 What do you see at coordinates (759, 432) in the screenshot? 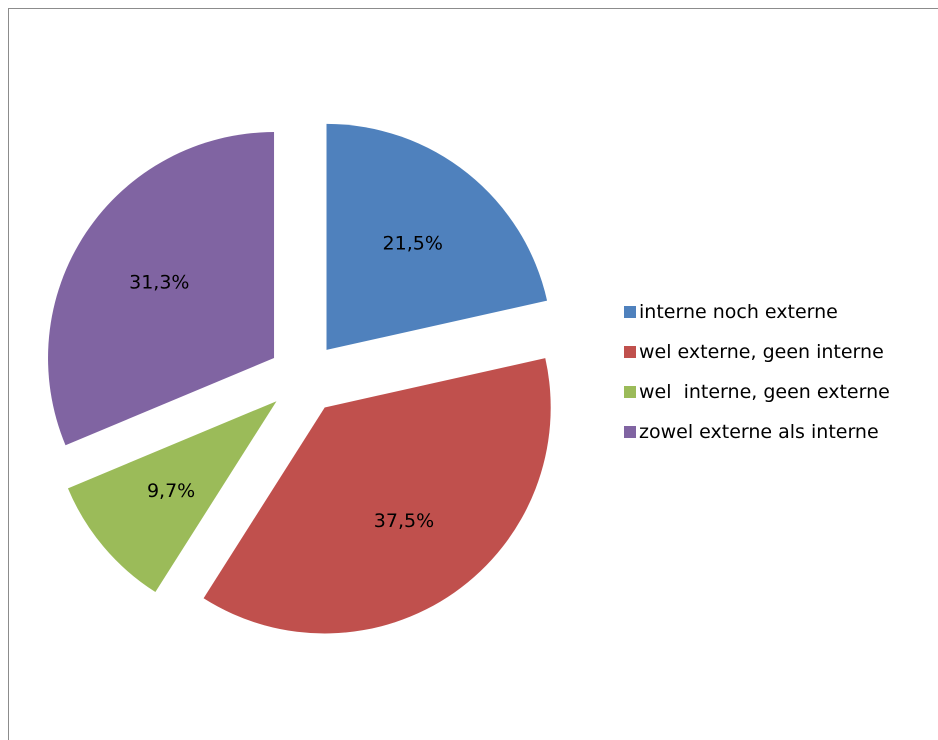
I see `legend-label-zowel-externe-als-interne: zowel externe als interne` at bounding box center [759, 432].